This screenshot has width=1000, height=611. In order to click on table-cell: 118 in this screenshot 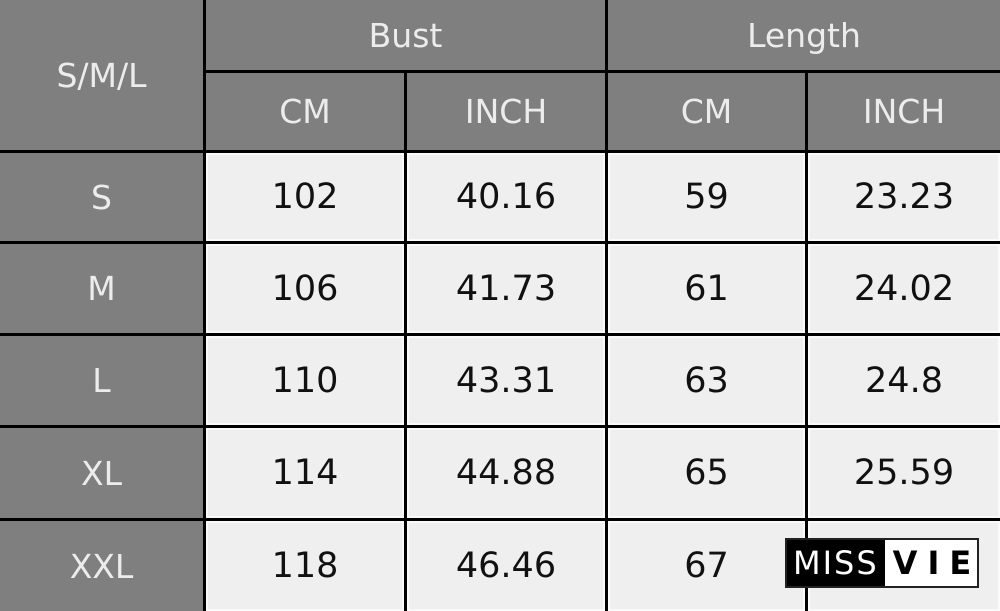, I will do `click(305, 566)`.